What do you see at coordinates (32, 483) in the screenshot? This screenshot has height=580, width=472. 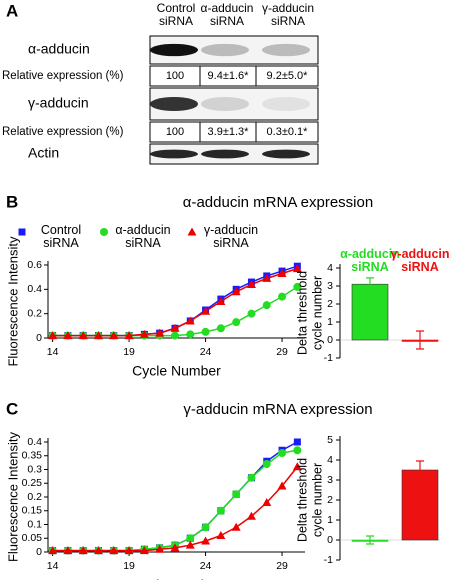 I see `y-tick-label: 0.25` at bounding box center [32, 483].